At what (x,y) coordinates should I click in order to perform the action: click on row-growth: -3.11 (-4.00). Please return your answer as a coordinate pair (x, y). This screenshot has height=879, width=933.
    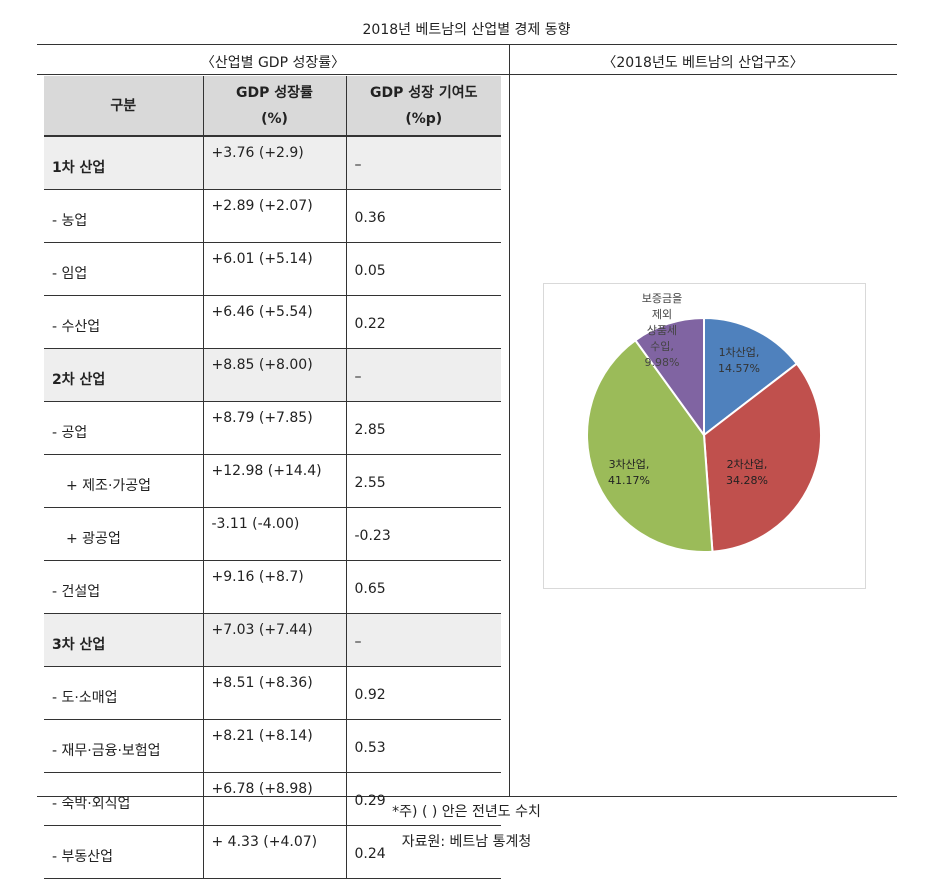
    Looking at the image, I should click on (275, 534).